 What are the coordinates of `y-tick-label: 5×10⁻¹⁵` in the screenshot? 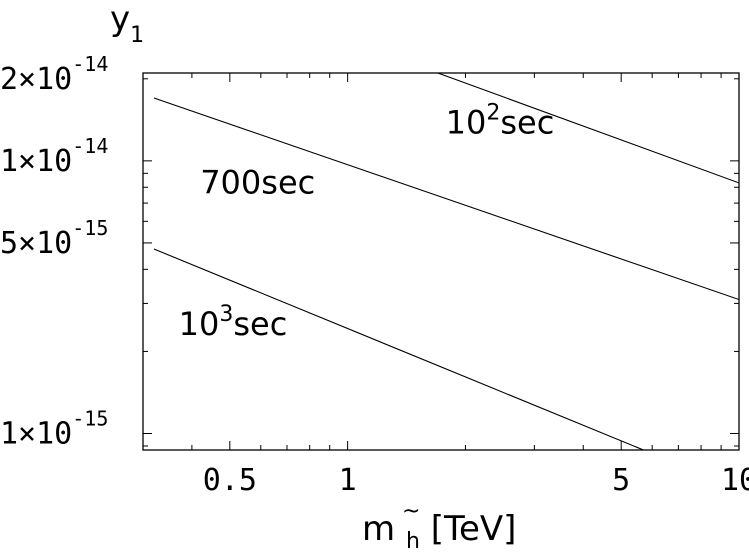 It's located at (54, 238).